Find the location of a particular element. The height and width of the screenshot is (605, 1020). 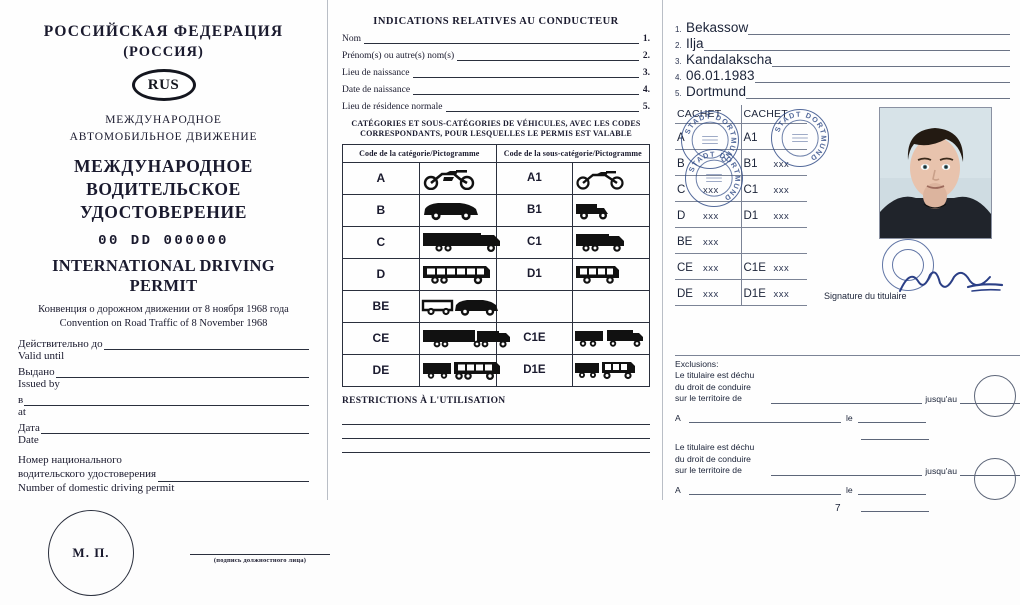

signature-label: Signature du titulaire is located at coordinates (865, 296).